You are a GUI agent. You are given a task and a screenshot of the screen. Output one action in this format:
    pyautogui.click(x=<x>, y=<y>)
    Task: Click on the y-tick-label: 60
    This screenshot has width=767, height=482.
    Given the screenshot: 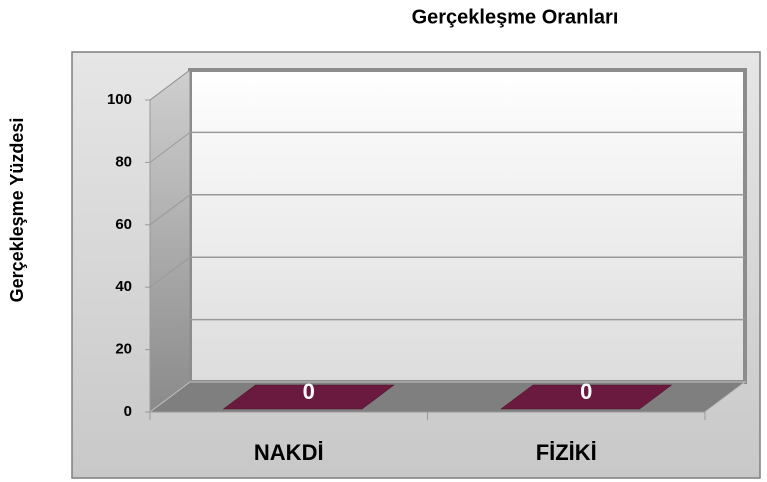 What is the action you would take?
    pyautogui.click(x=123, y=224)
    